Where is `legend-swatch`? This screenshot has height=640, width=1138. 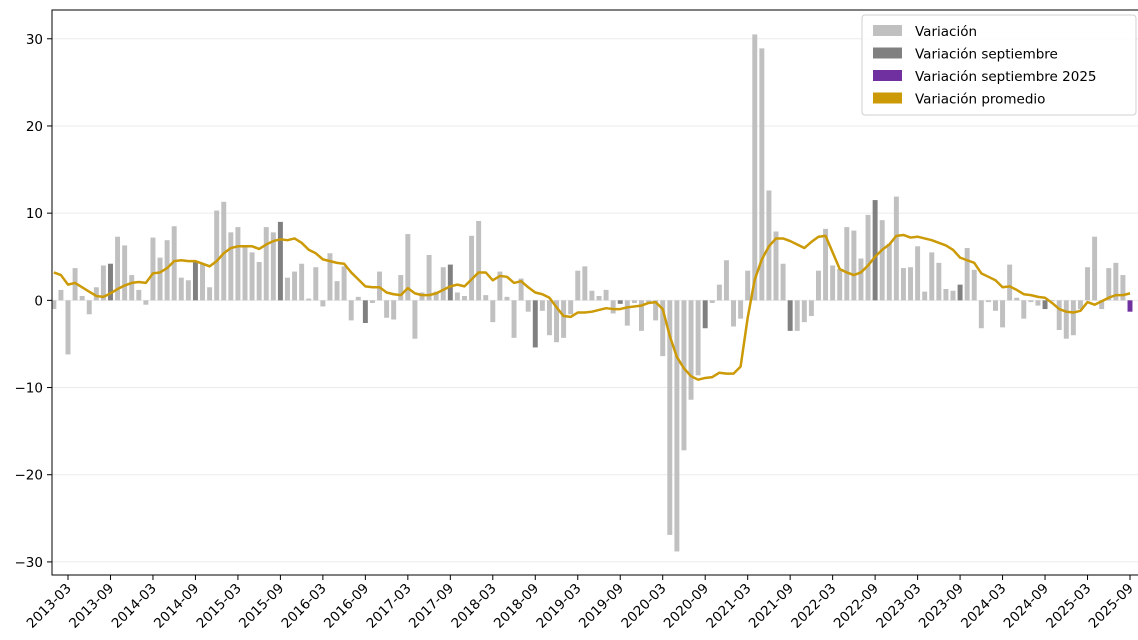 legend-swatch is located at coordinates (887, 98).